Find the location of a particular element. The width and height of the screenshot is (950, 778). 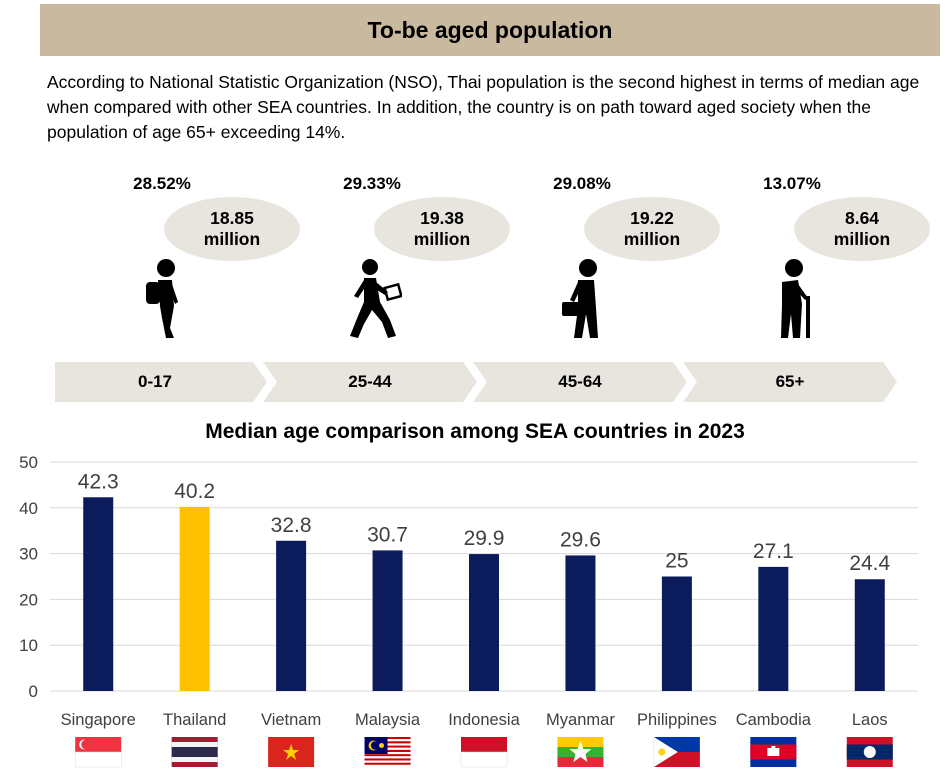

age-range-label: 45-64 is located at coordinates (580, 381).